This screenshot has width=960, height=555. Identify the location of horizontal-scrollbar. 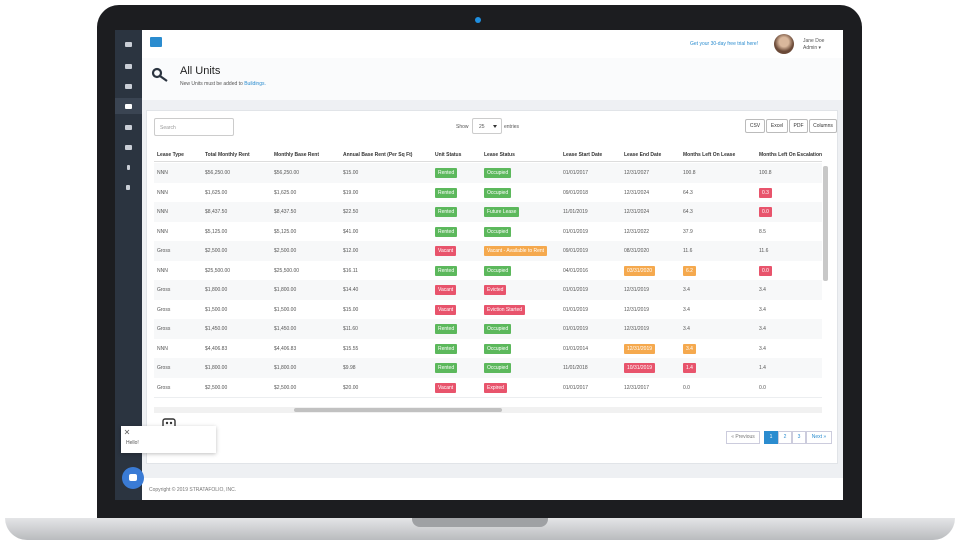
(398, 410).